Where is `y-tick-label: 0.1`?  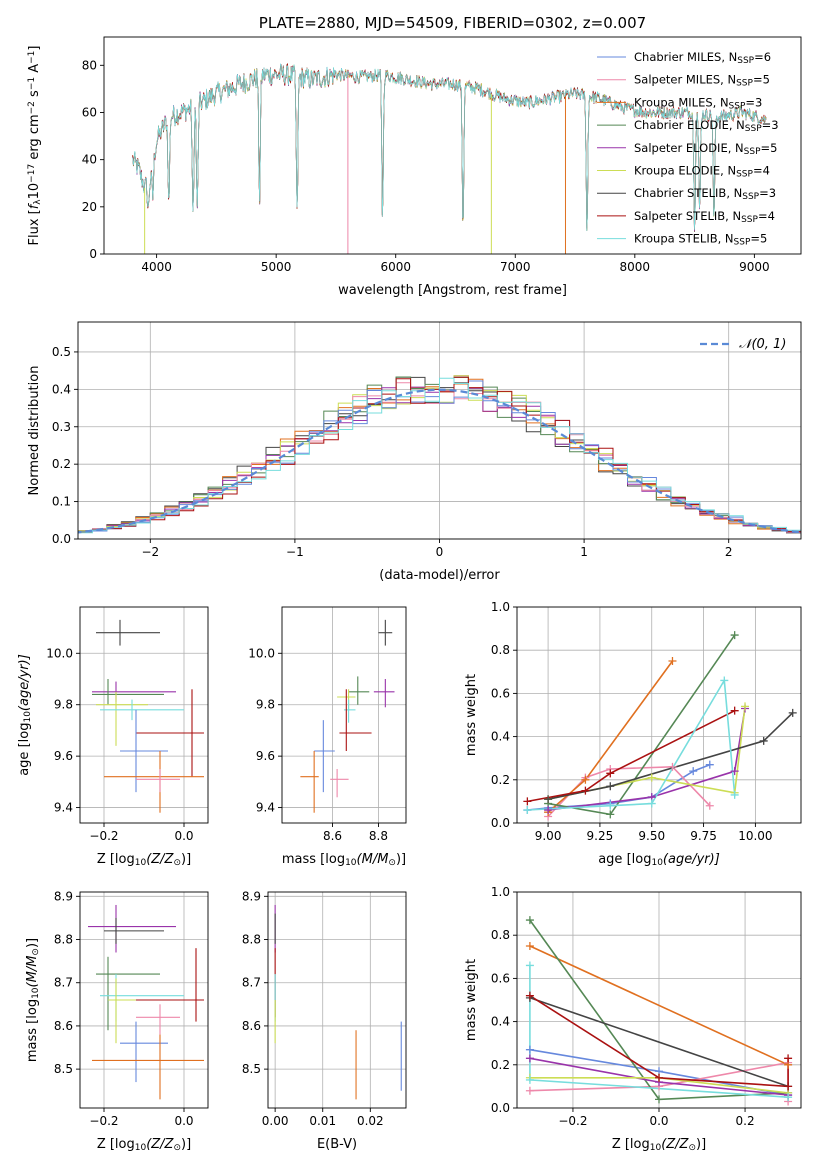
y-tick-label: 0.1 is located at coordinates (61, 502).